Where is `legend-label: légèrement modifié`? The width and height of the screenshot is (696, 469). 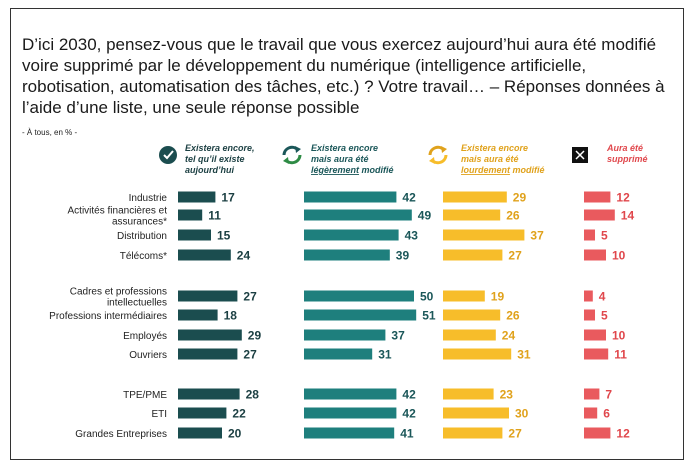
legend-label: légèrement modifié is located at coordinates (352, 170).